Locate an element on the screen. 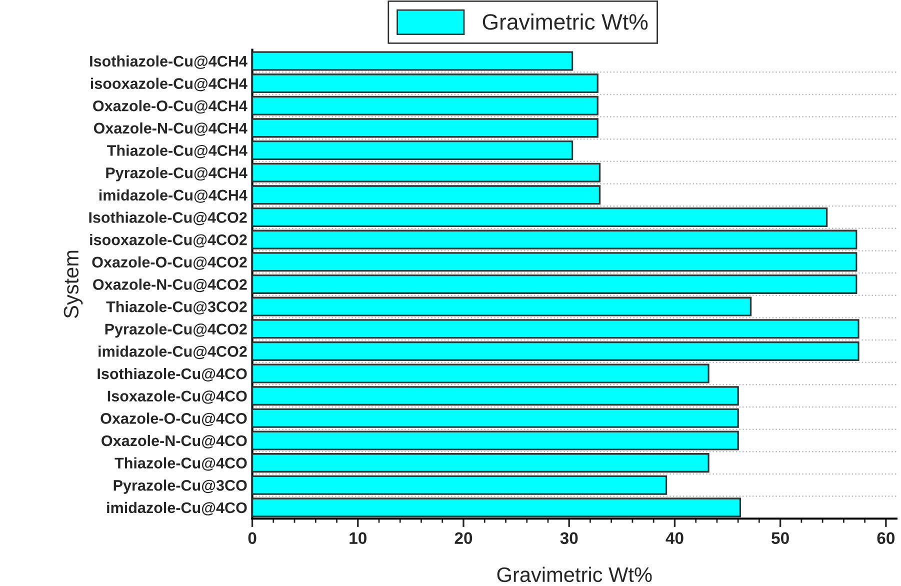 This screenshot has height=586, width=901. y-tick-label: imidazole-Cu@4CH4 is located at coordinates (173, 196).